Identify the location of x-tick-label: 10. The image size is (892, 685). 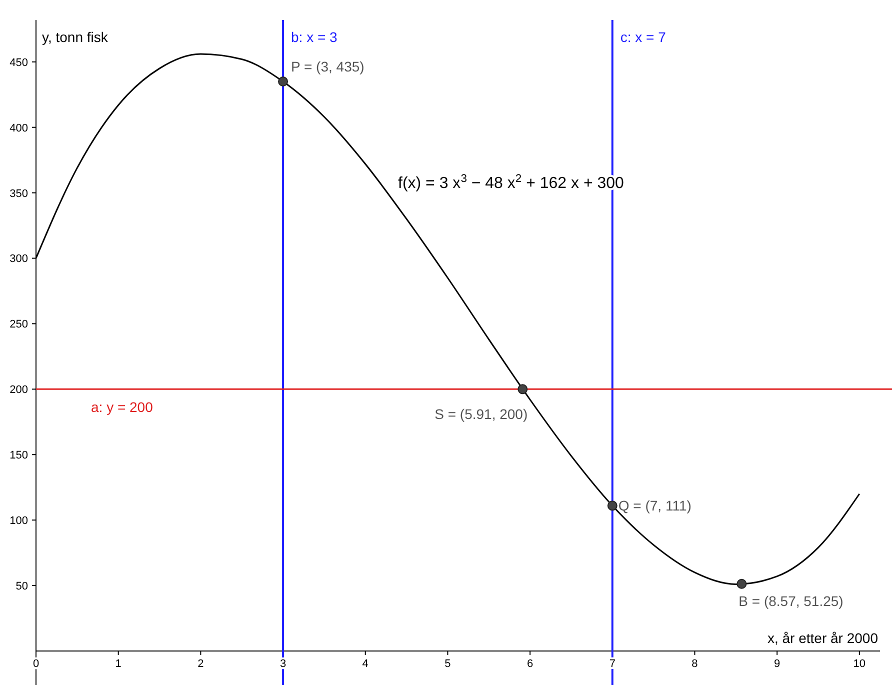
(859, 664).